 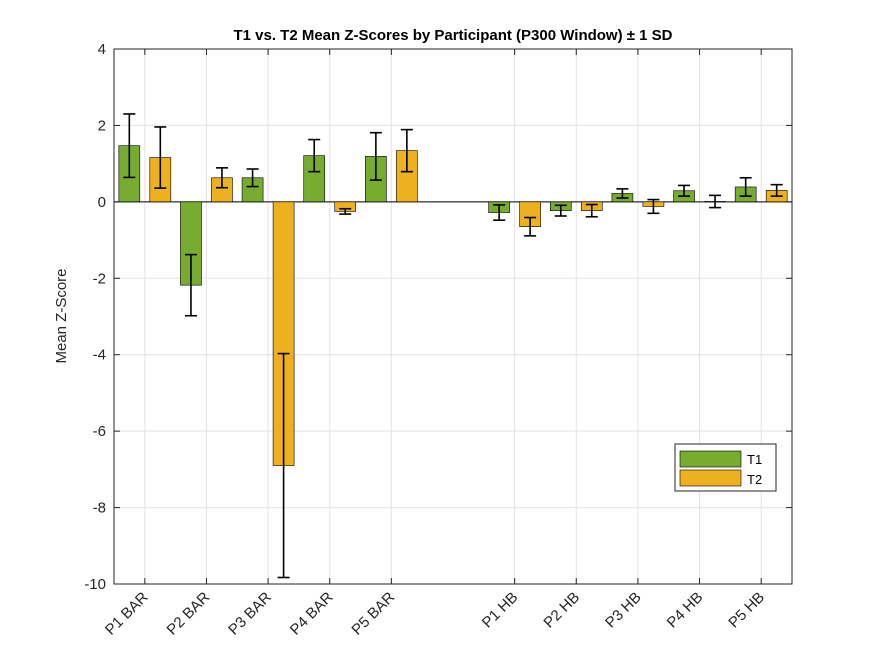 What do you see at coordinates (102, 202) in the screenshot?
I see `y-tick-label: 0` at bounding box center [102, 202].